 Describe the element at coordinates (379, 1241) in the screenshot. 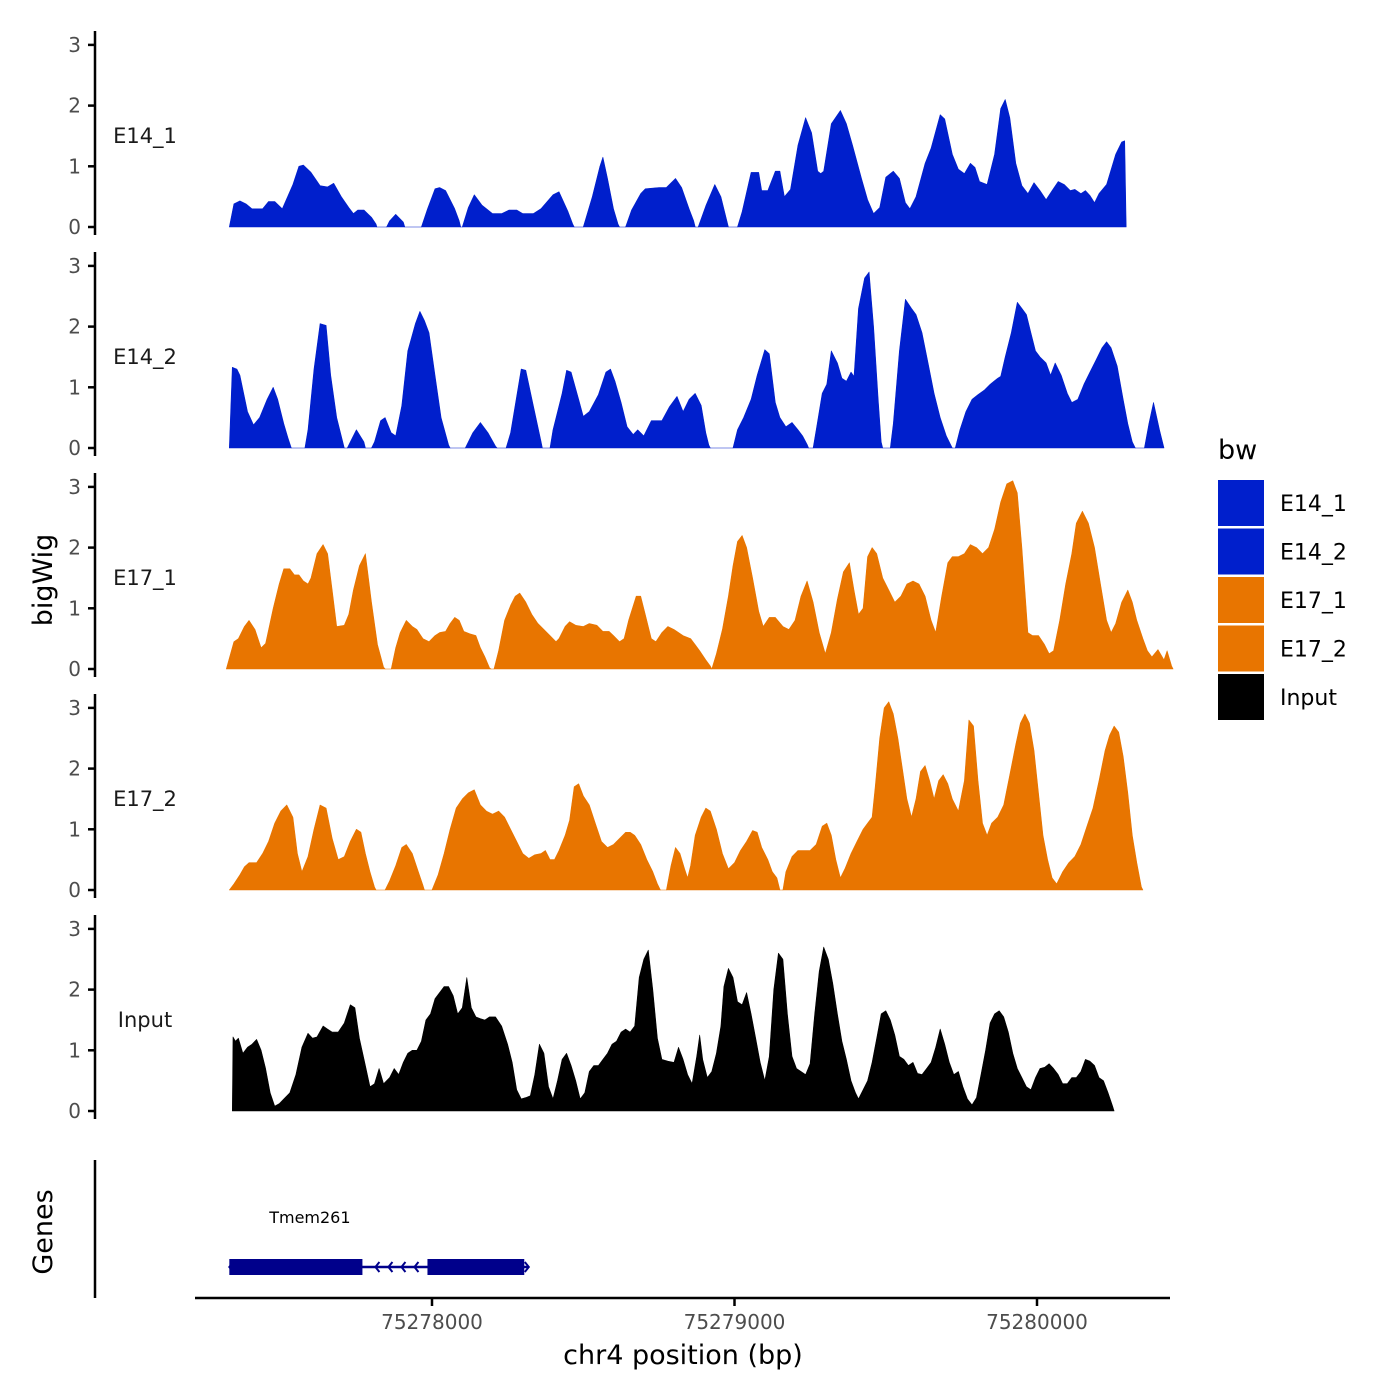

I see `gene-Tmem261: Tmem261` at that location.